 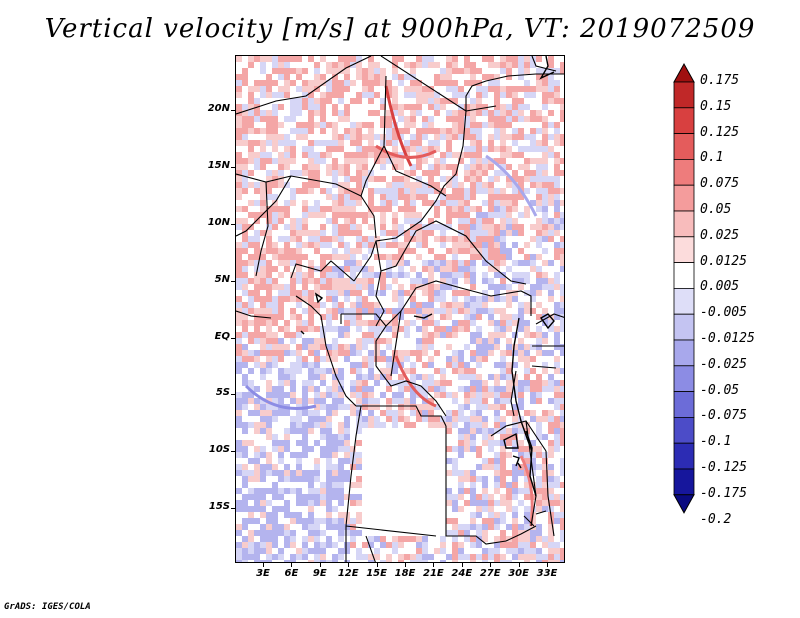 What do you see at coordinates (47, 607) in the screenshot?
I see `credit-text: GrADS: IGES/COLA` at bounding box center [47, 607].